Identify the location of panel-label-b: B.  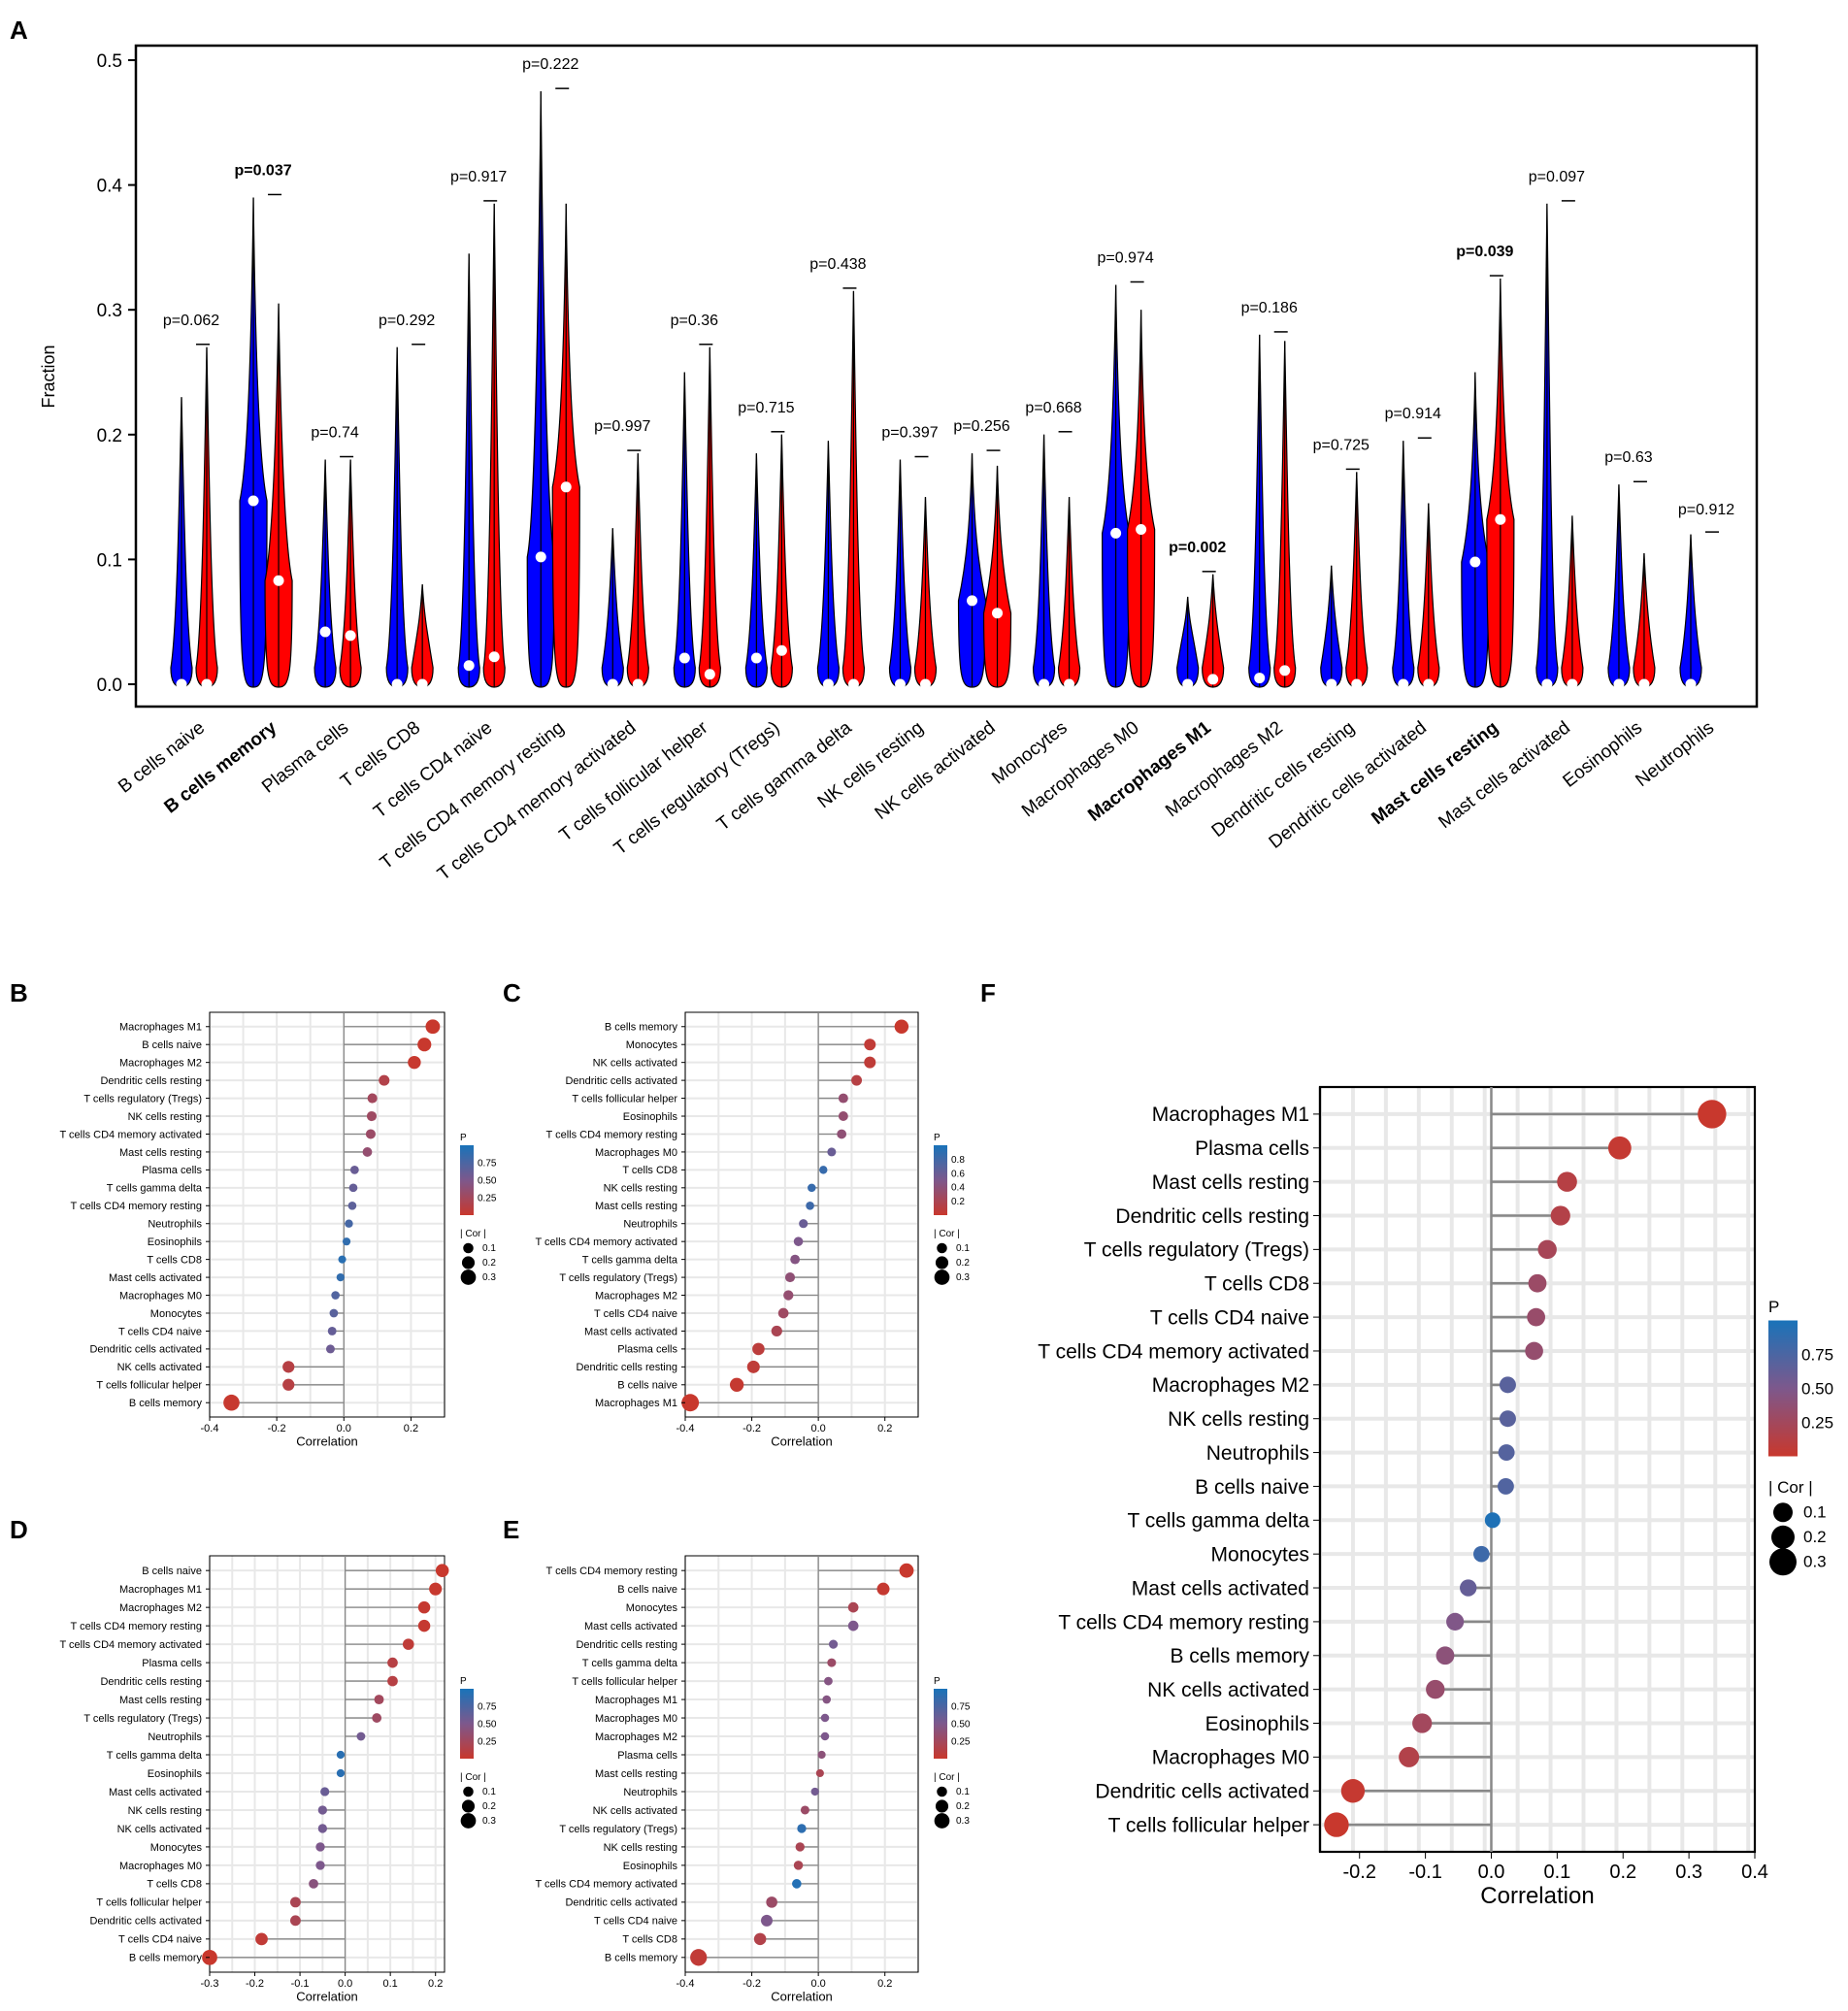
(19, 992).